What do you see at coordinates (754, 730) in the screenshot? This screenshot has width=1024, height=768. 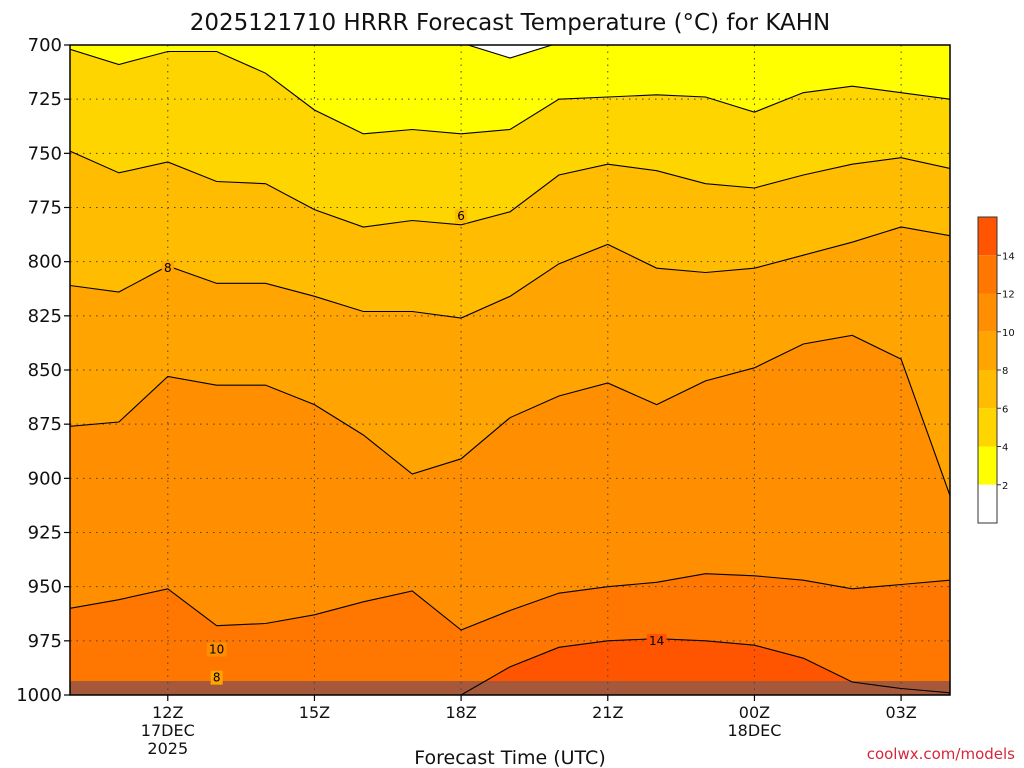 I see `x-tick-sublabel-18DEC: 18DEC` at bounding box center [754, 730].